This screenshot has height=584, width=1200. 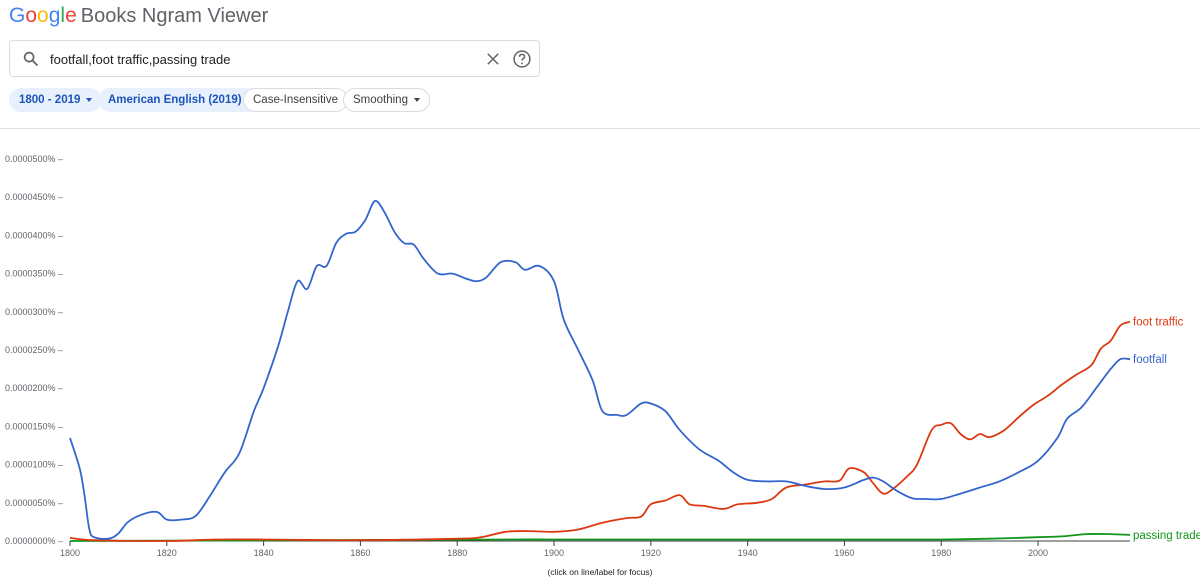 I want to click on x-tick-label: 1860, so click(x=360, y=553).